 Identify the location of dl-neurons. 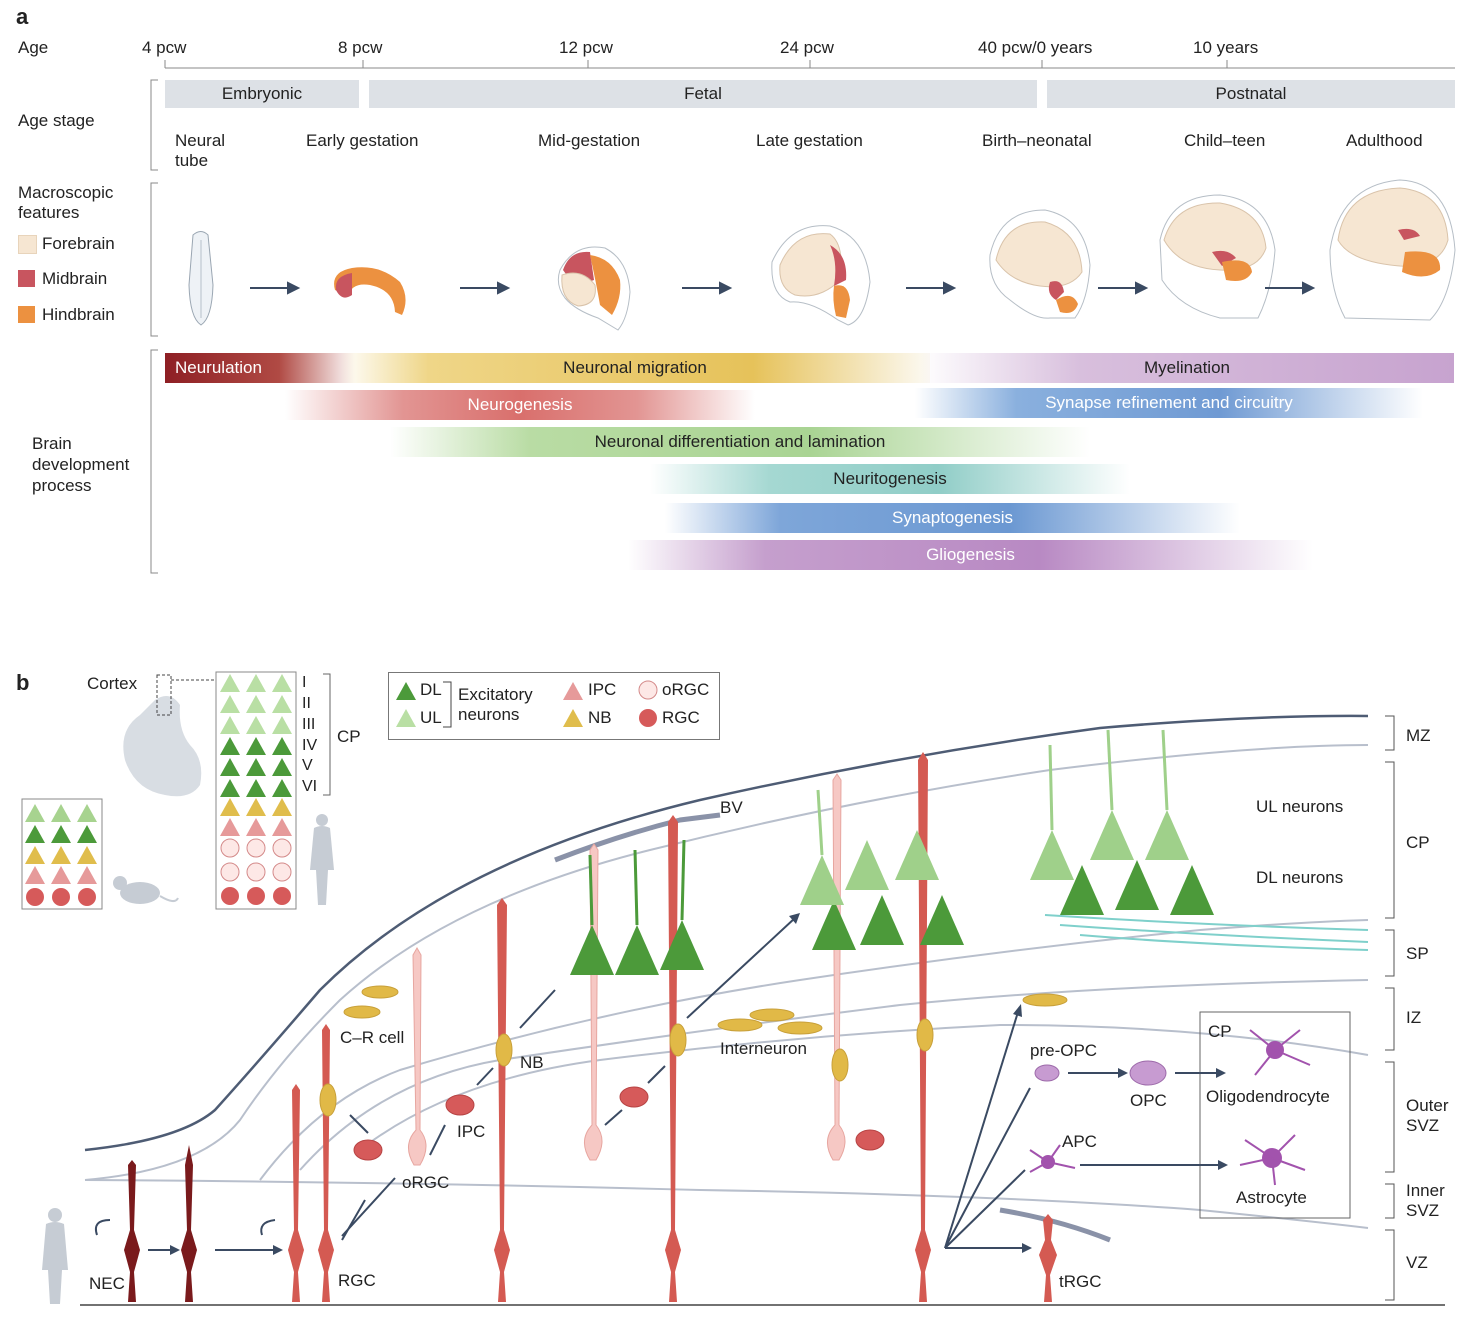
(892, 907).